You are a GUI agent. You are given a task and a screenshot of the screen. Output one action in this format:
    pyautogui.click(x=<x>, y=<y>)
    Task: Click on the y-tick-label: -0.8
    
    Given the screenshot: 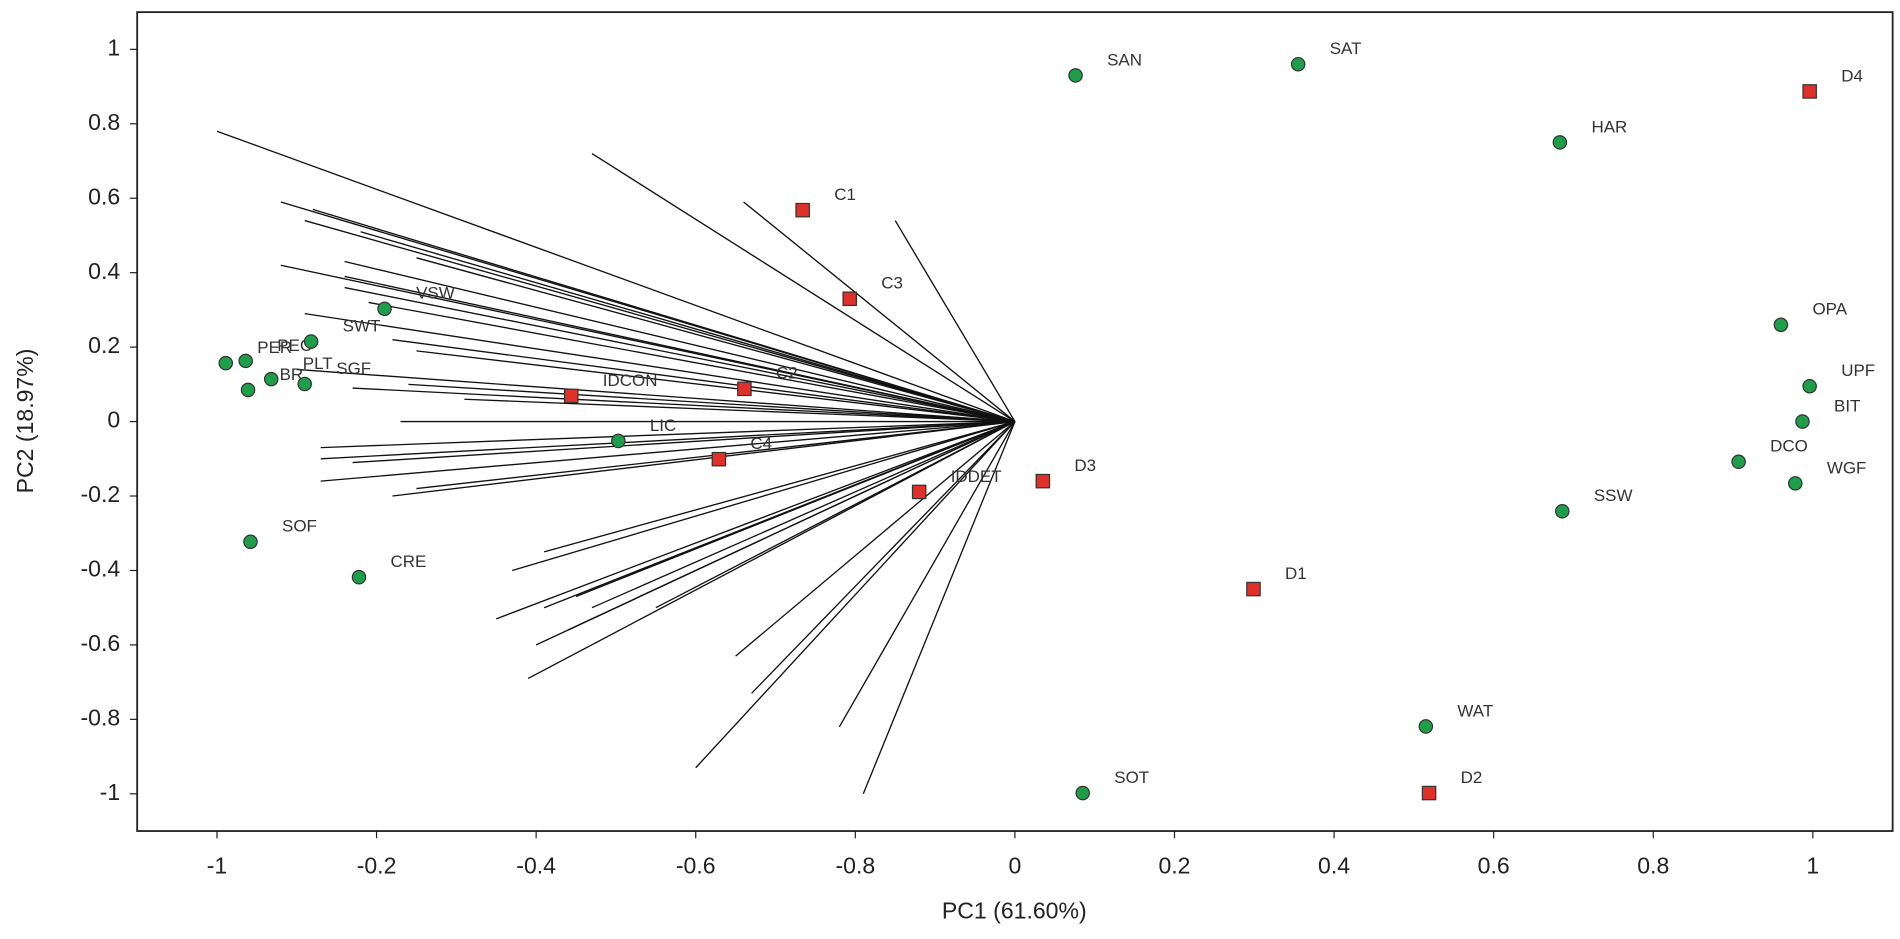 What is the action you would take?
    pyautogui.click(x=100, y=717)
    